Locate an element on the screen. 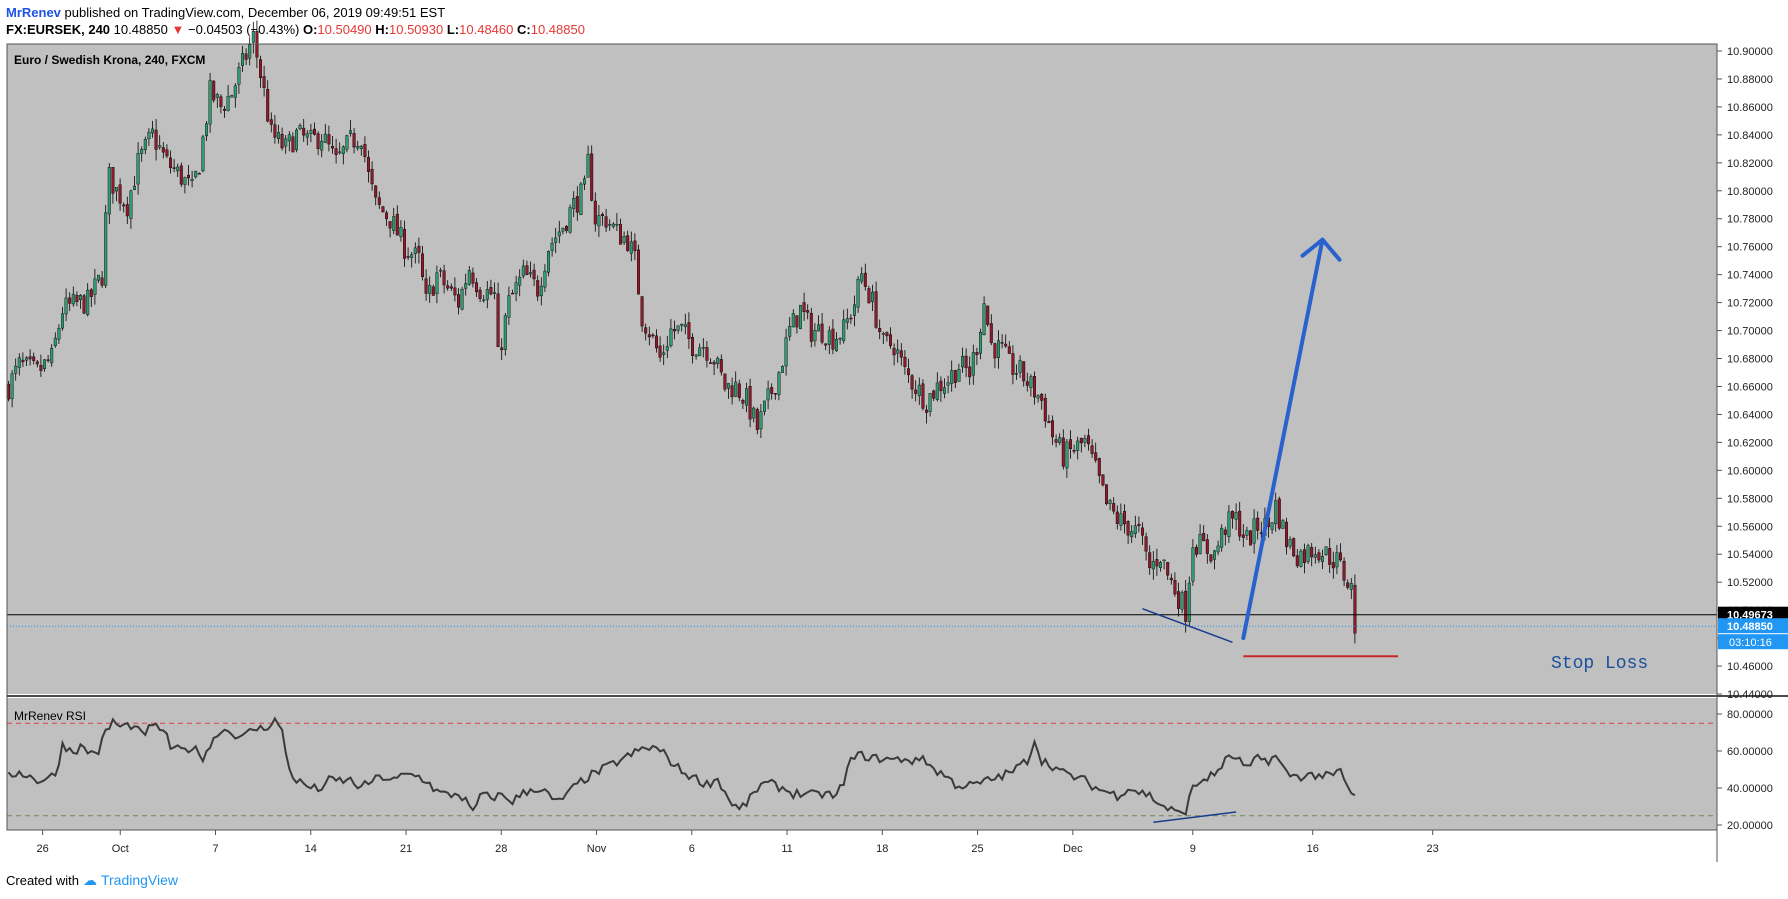 This screenshot has height=899, width=1788. author-link: MrRenev is located at coordinates (33, 12).